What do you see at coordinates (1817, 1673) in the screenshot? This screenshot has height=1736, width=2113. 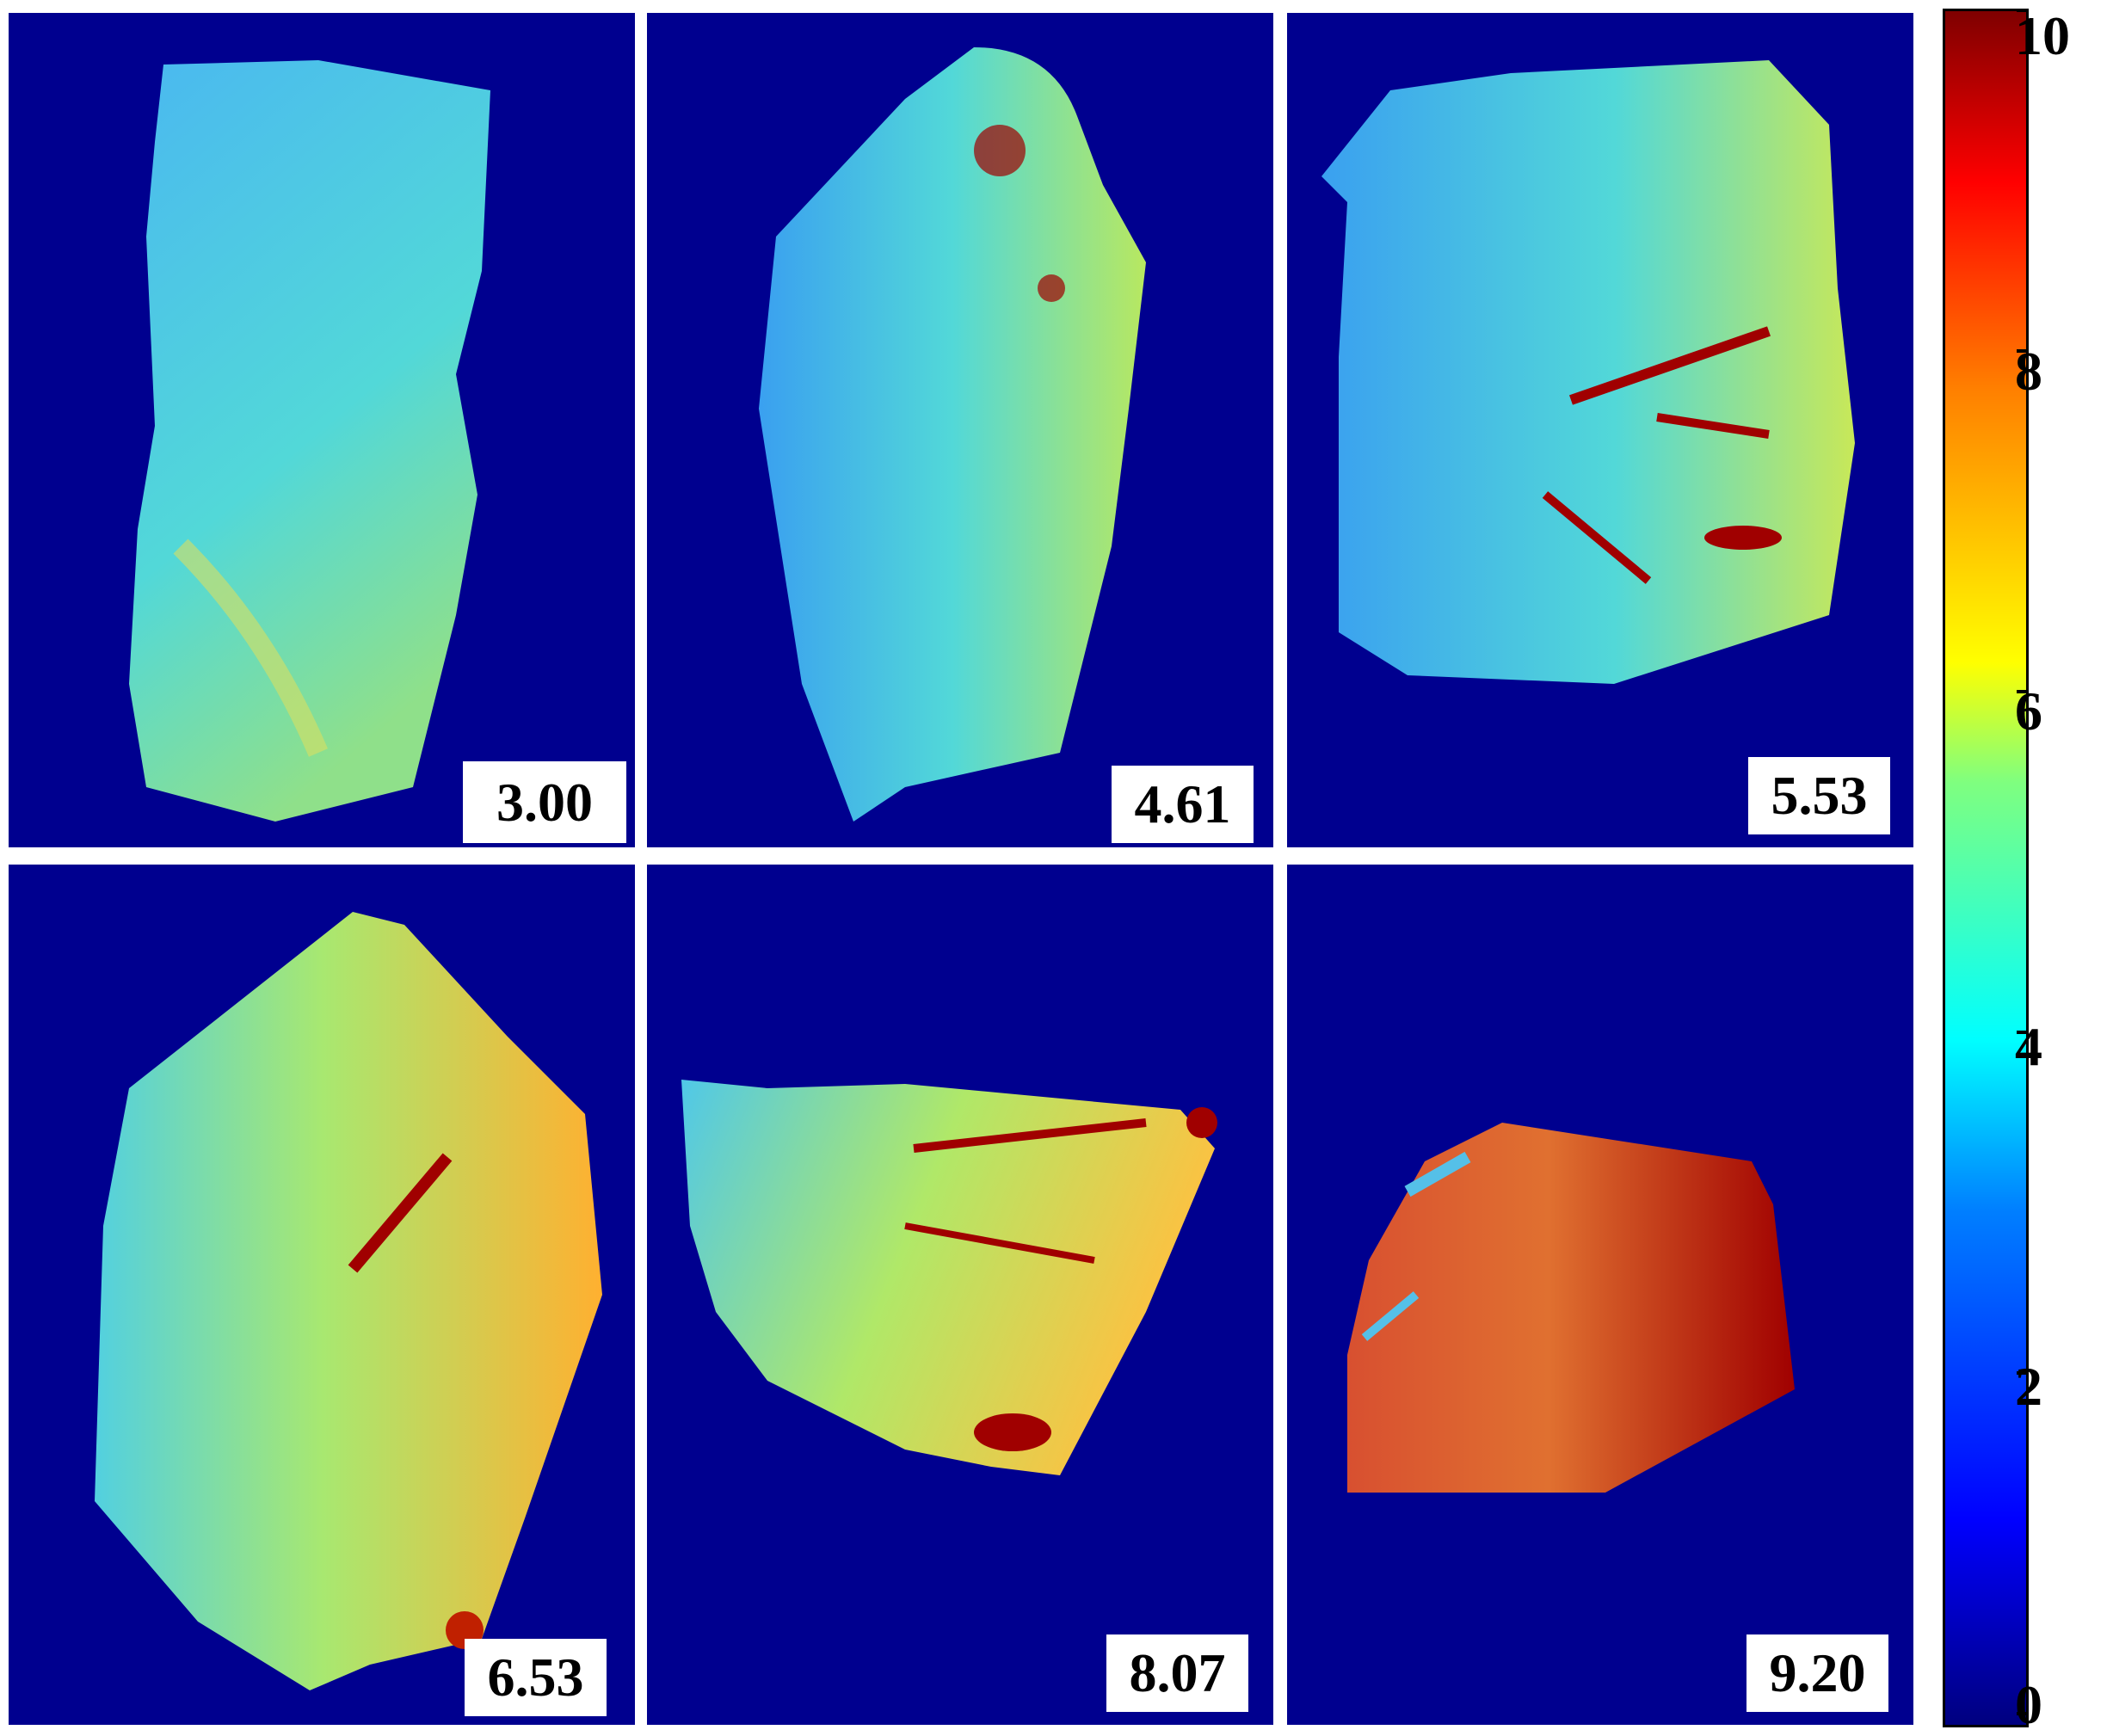 I see `sample-label-6: 9.20` at bounding box center [1817, 1673].